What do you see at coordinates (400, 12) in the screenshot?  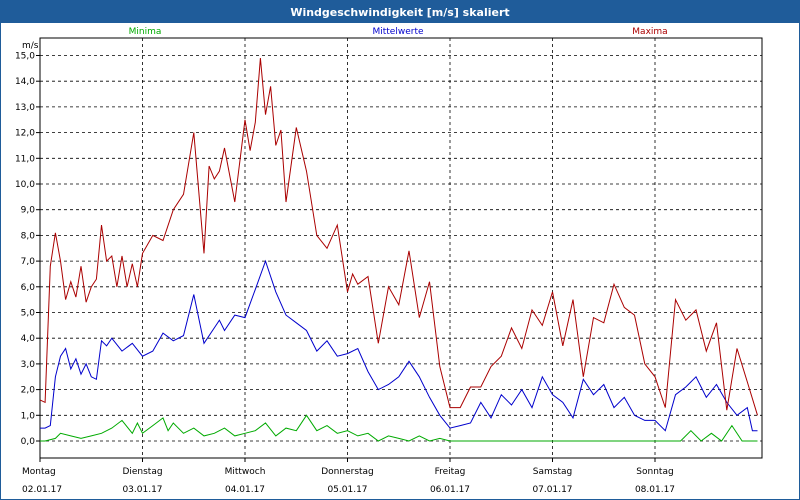 I see `chart-title: Windgeschwindigkeit [m/s] skaliert` at bounding box center [400, 12].